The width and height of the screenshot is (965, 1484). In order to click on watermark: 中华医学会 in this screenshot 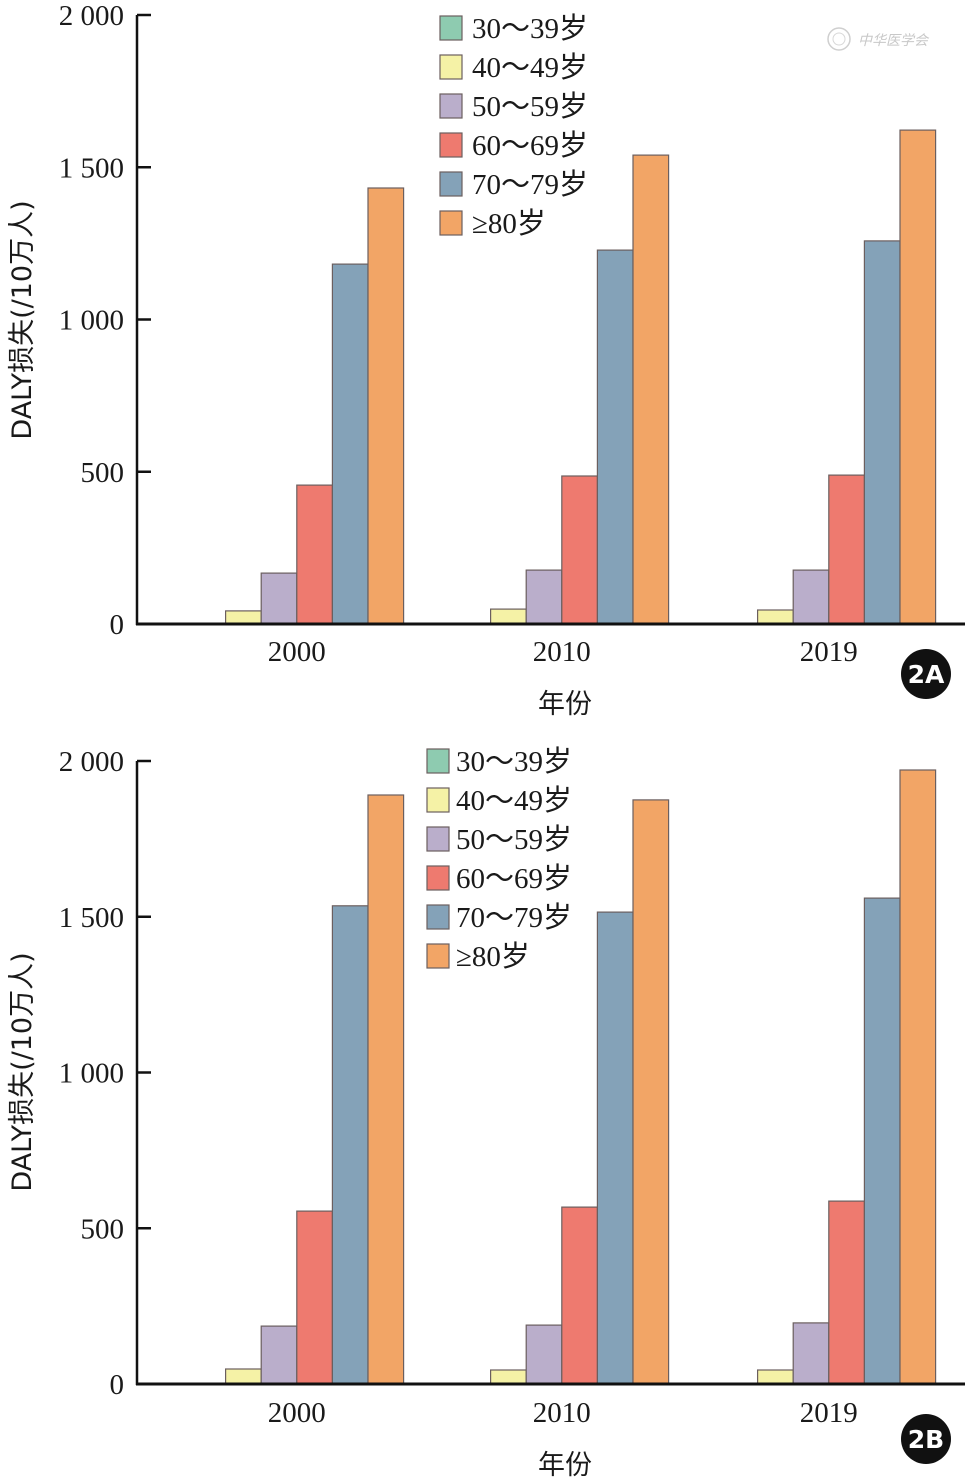, I will do `click(878, 39)`.